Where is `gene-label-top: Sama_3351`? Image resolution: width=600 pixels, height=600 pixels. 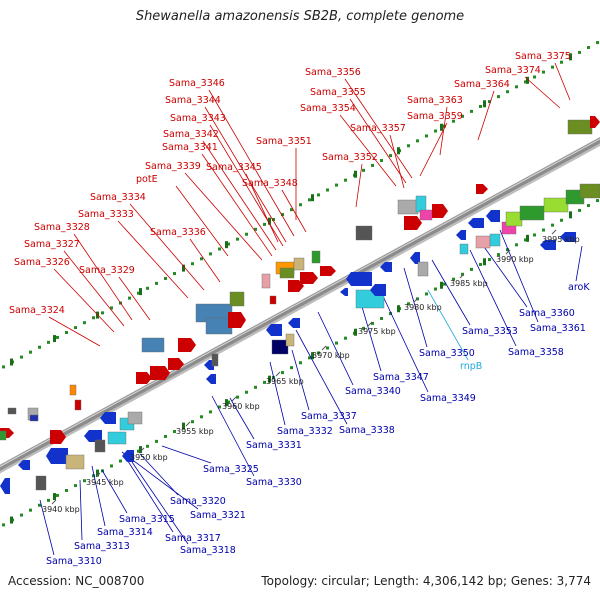
gene-label-top: Sama_3351 is located at coordinates (284, 141).